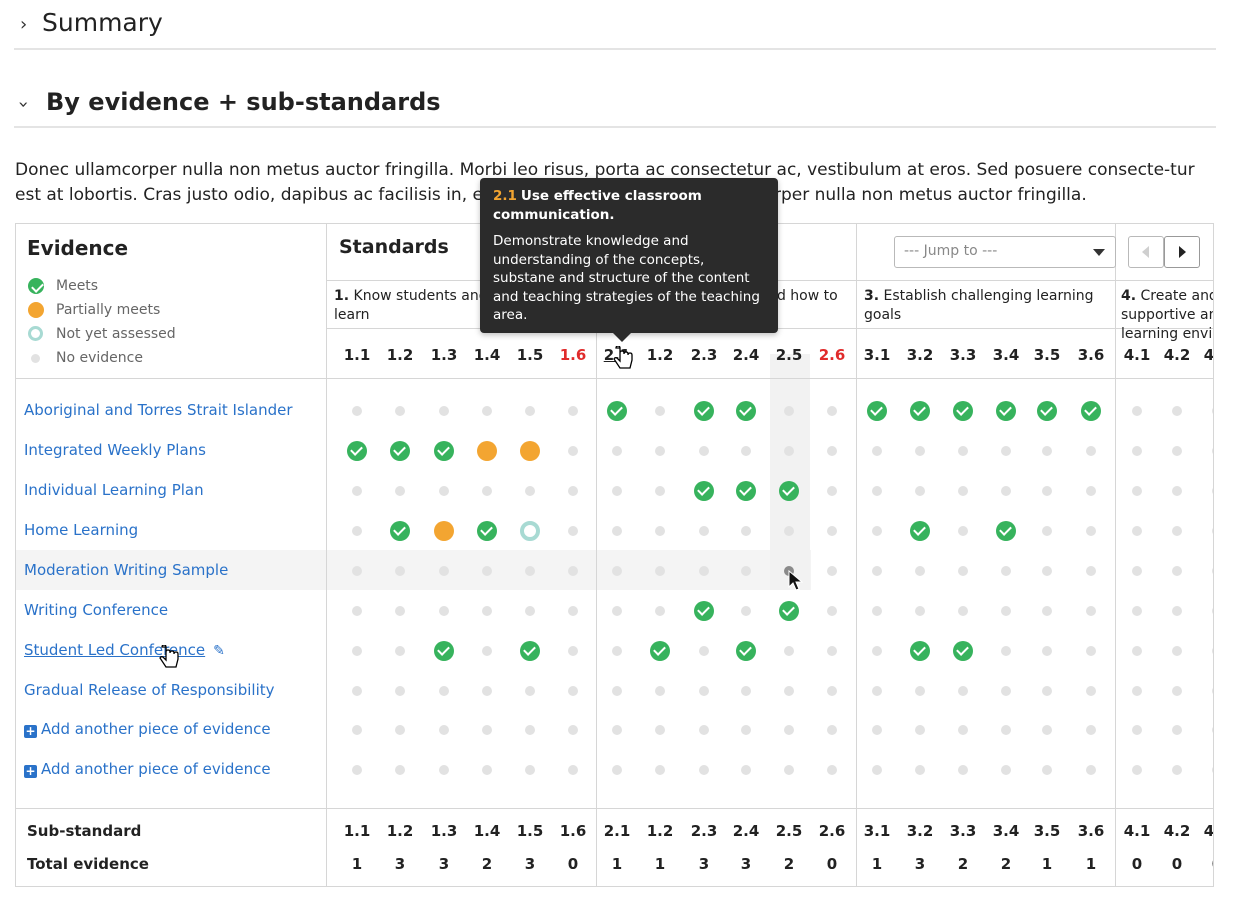 This screenshot has width=1236, height=900. Describe the element at coordinates (530, 451) in the screenshot. I see `partially-meets-status-icon` at that location.